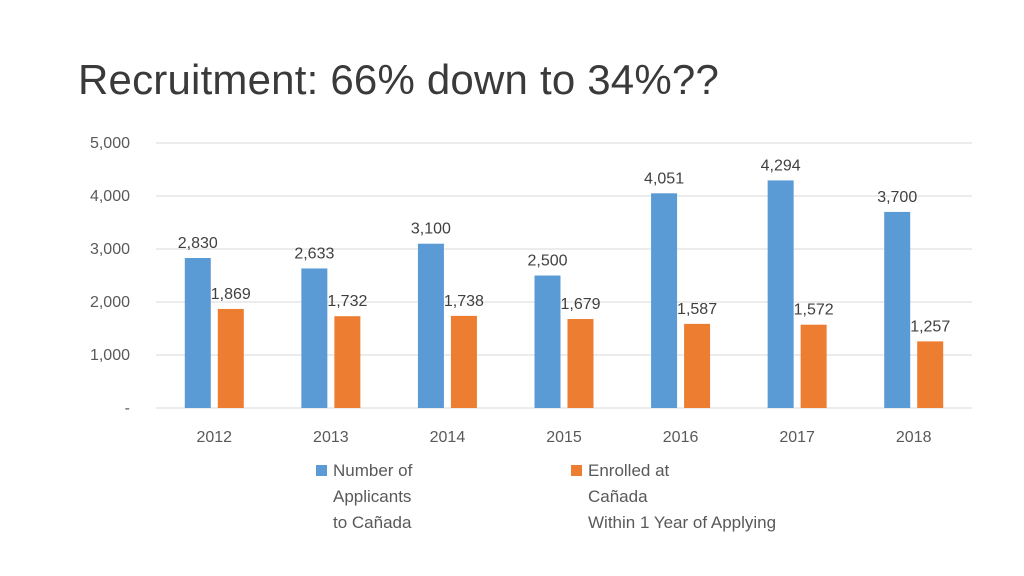 Image resolution: width=1024 pixels, height=576 pixels. What do you see at coordinates (930, 374) in the screenshot?
I see `bar-enrolled-2018` at bounding box center [930, 374].